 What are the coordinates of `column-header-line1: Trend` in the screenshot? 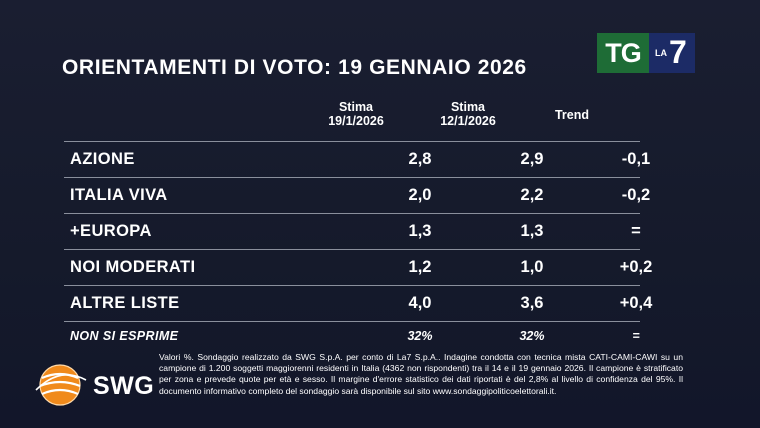 It's located at (572, 115).